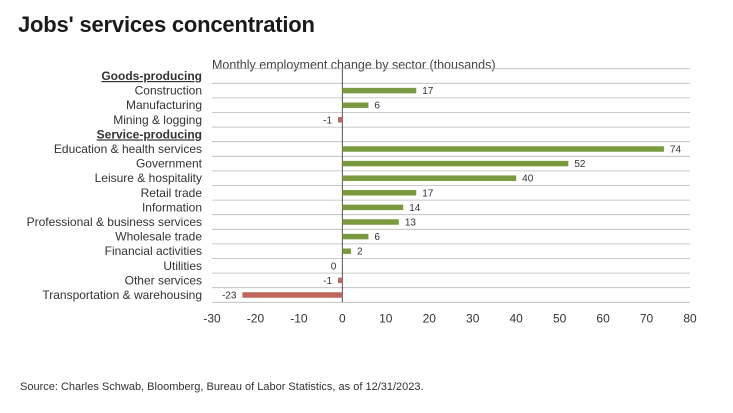  Describe the element at coordinates (172, 193) in the screenshot. I see `category-label: Retail trade` at that location.